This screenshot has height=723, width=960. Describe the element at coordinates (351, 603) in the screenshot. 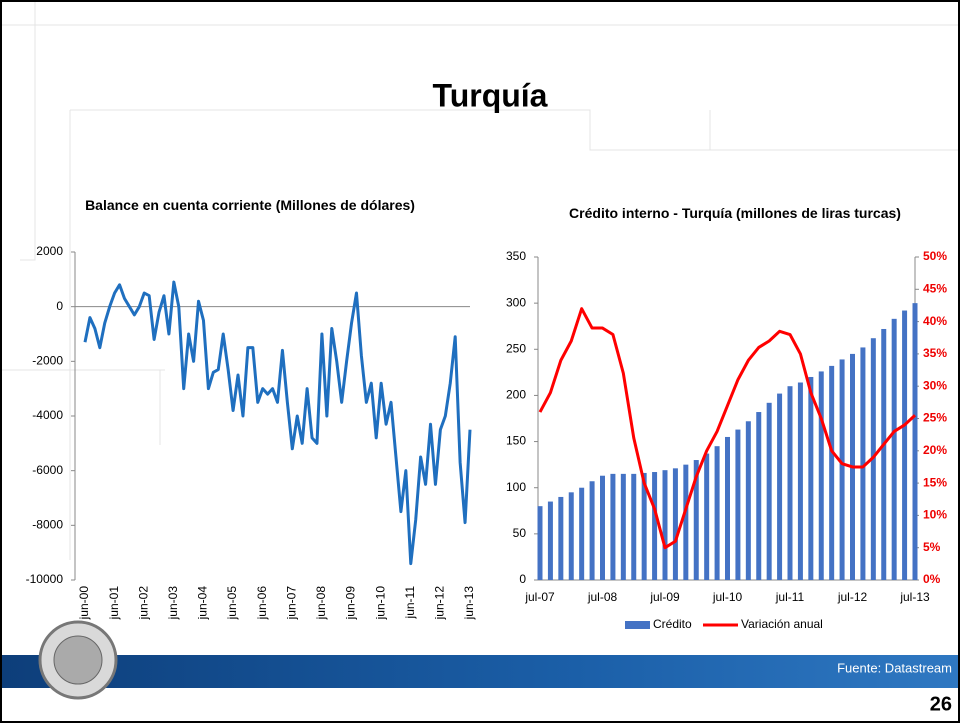

I see `x-tick-label: jun-09` at that location.